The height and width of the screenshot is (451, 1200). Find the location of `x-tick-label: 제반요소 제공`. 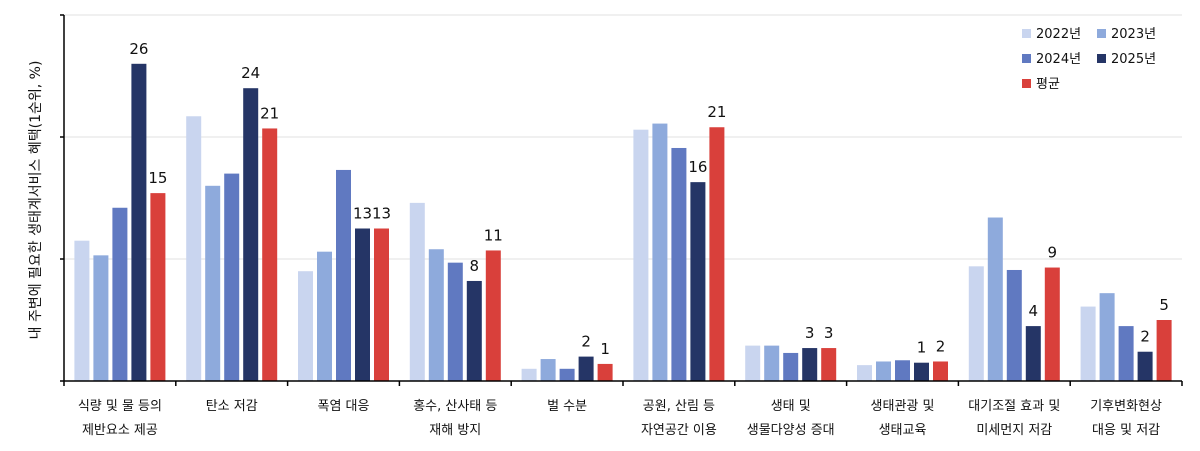

x-tick-label: 제반요소 제공 is located at coordinates (120, 430).